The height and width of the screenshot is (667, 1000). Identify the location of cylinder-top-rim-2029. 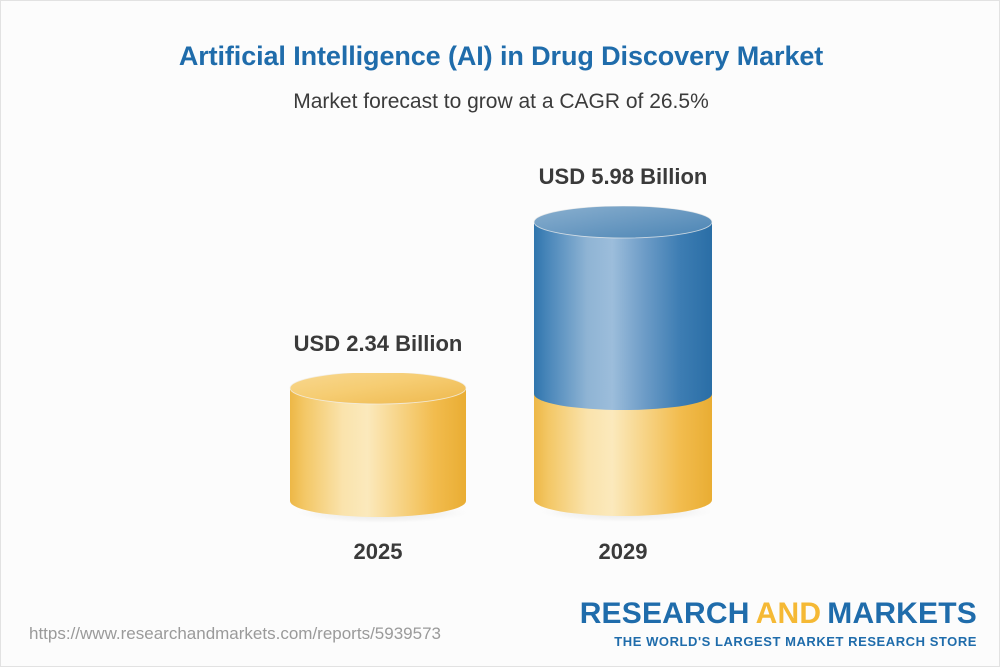
(623, 222).